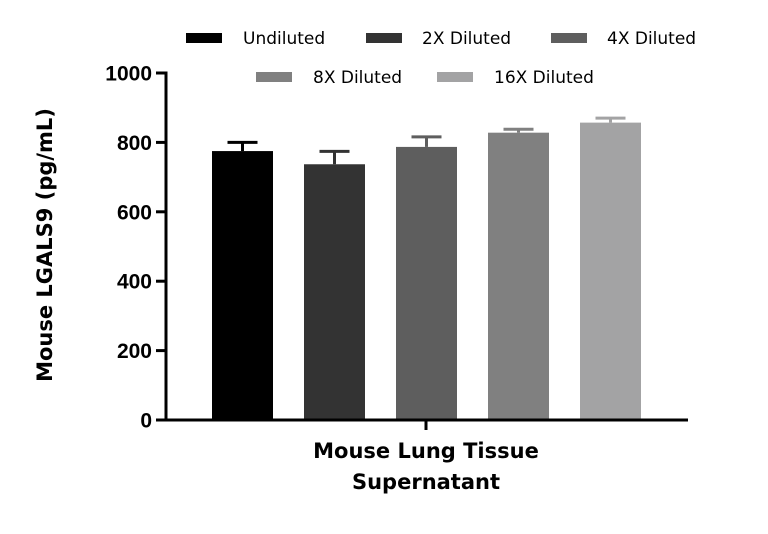 This screenshot has width=768, height=534. I want to click on y-axis: 0 200 400 600 800 1000, so click(136, 248).